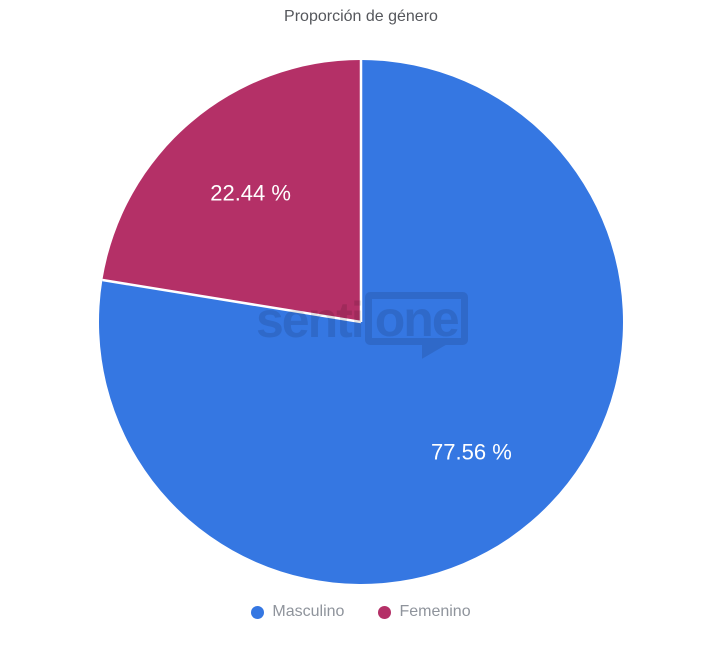  Describe the element at coordinates (361, 16) in the screenshot. I see `chart-title: Proporción de género` at that location.